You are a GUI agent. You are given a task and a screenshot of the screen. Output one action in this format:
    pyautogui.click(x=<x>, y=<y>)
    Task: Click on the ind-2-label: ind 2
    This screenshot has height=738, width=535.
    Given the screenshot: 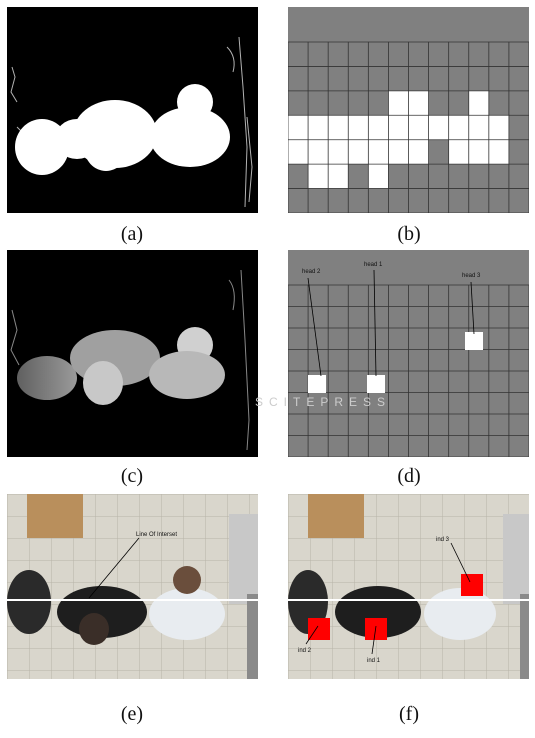 What is the action you would take?
    pyautogui.click(x=305, y=651)
    